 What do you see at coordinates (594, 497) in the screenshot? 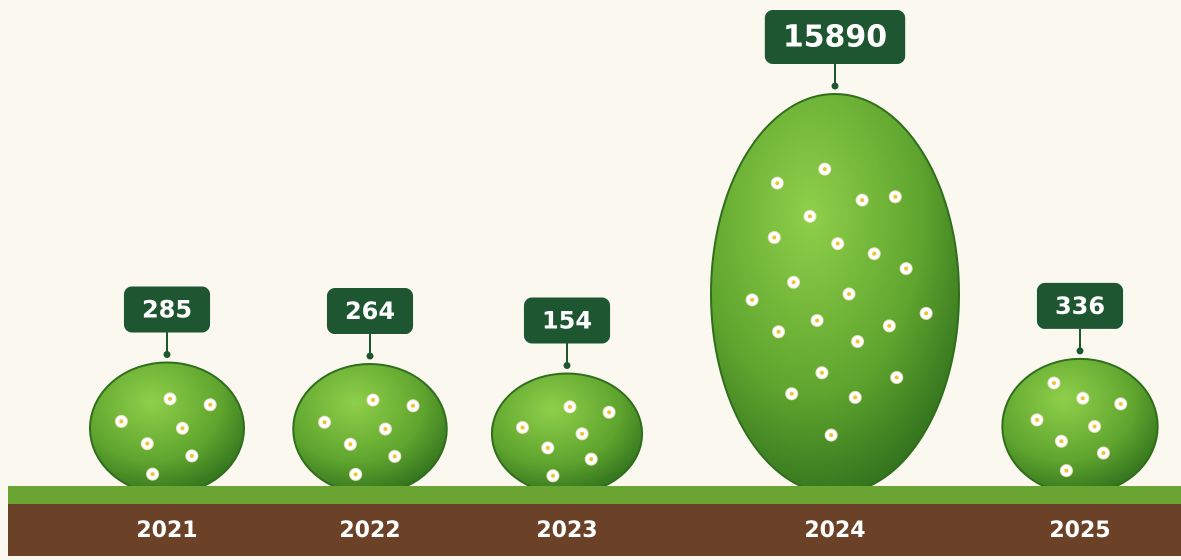
I see `grass` at bounding box center [594, 497].